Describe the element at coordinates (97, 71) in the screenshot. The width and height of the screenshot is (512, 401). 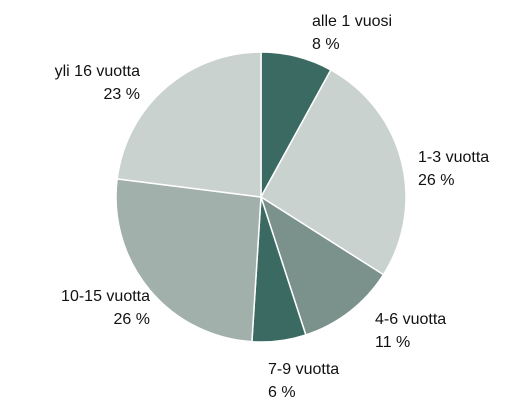
I see `slice-label: yli 16 vuotta` at that location.